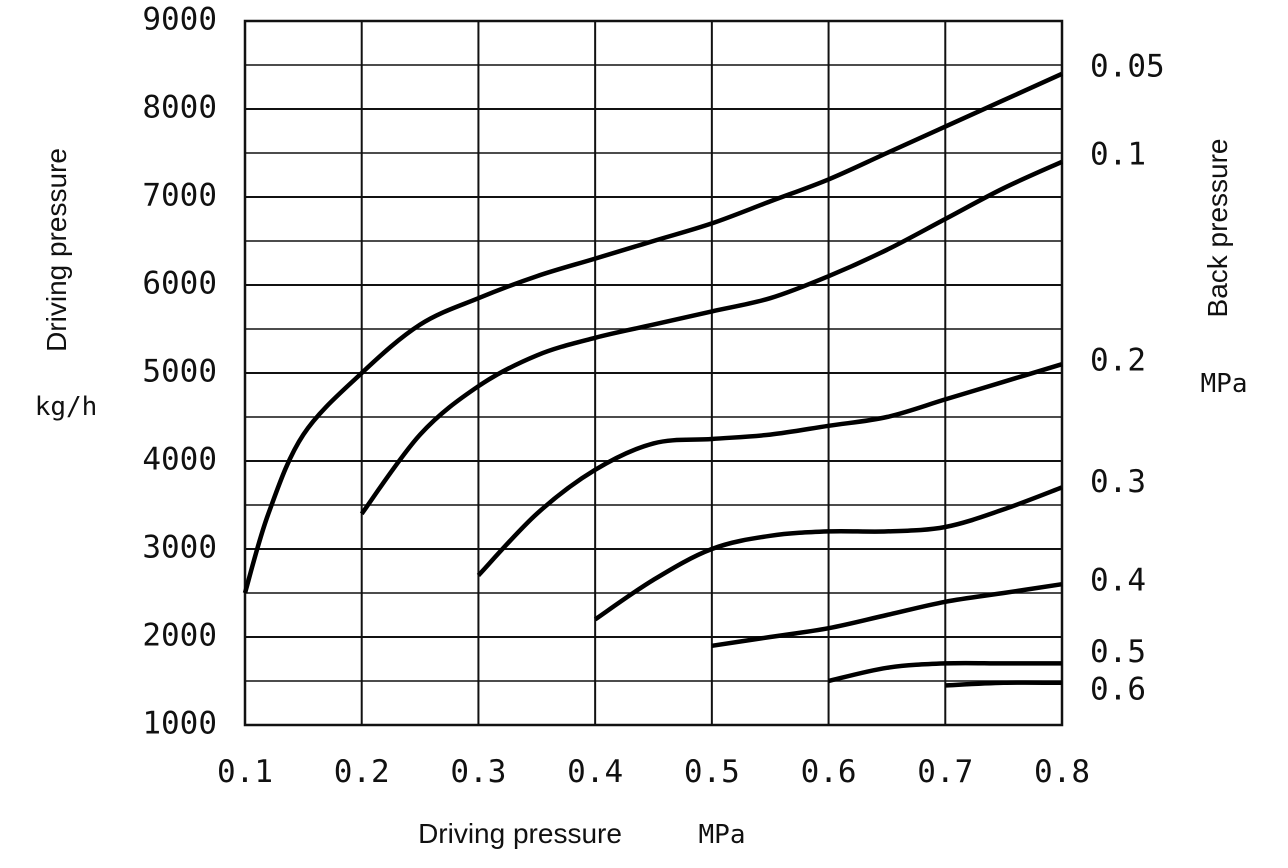 The image size is (1288, 868). Describe the element at coordinates (66, 407) in the screenshot. I see `y-axis-unit: kg/h` at that location.